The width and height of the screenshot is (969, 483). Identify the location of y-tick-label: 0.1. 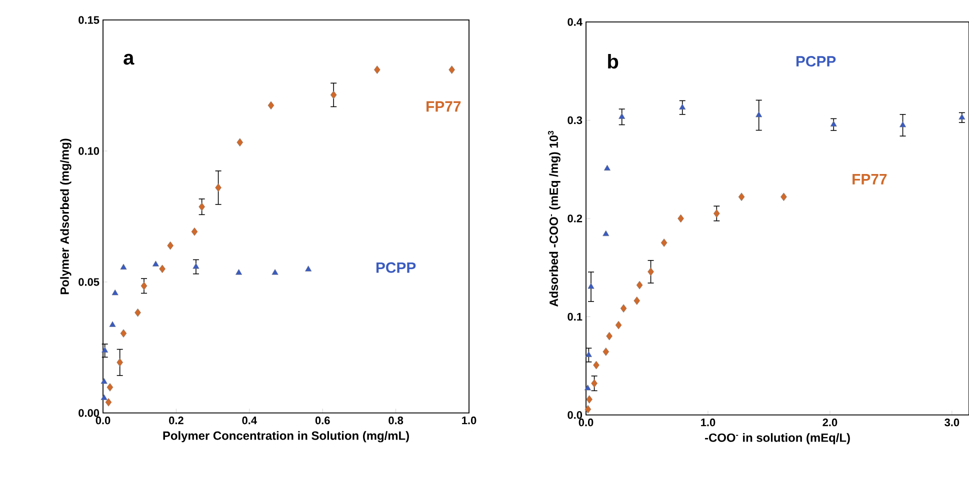
(575, 316).